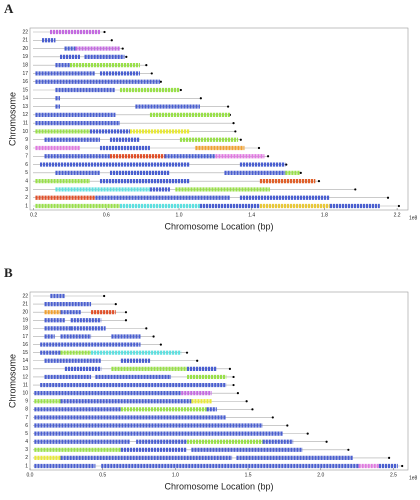  I want to click on panel-label: A, so click(9, 8).